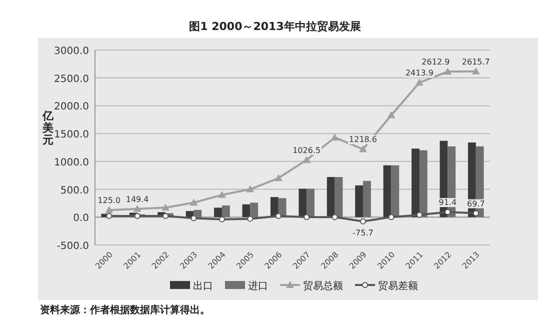 Image resolution: width=550 pixels, height=320 pixels. I want to click on data-label: -75.7, so click(363, 233).